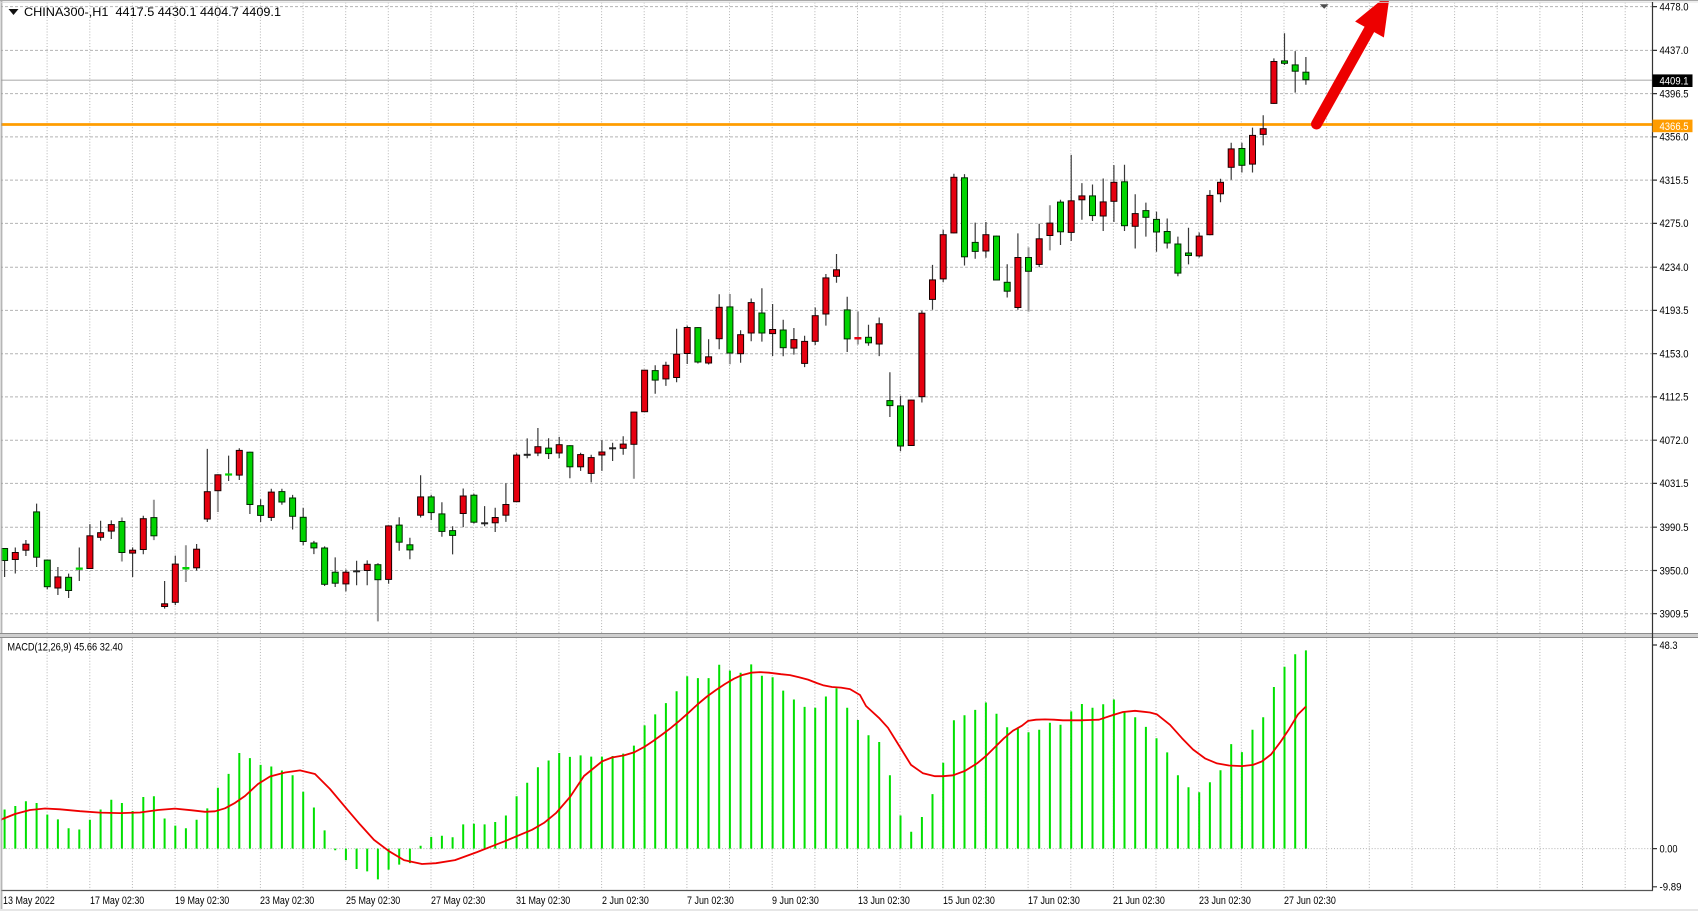  Describe the element at coordinates (373, 901) in the screenshot. I see `svg-text: 25 May 02:30` at that location.